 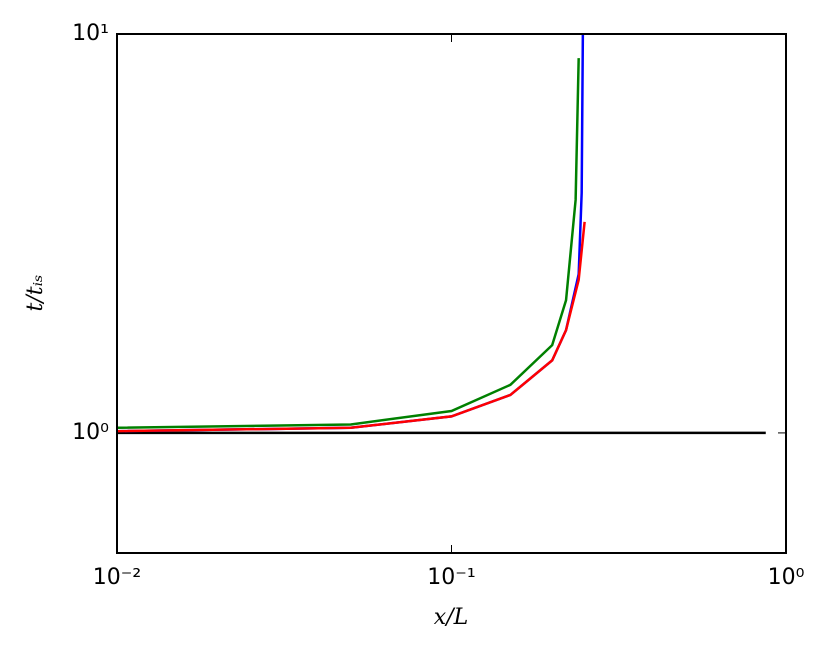 What do you see at coordinates (451, 577) in the screenshot?
I see `x-tick-label: 10⁻¹` at bounding box center [451, 577].